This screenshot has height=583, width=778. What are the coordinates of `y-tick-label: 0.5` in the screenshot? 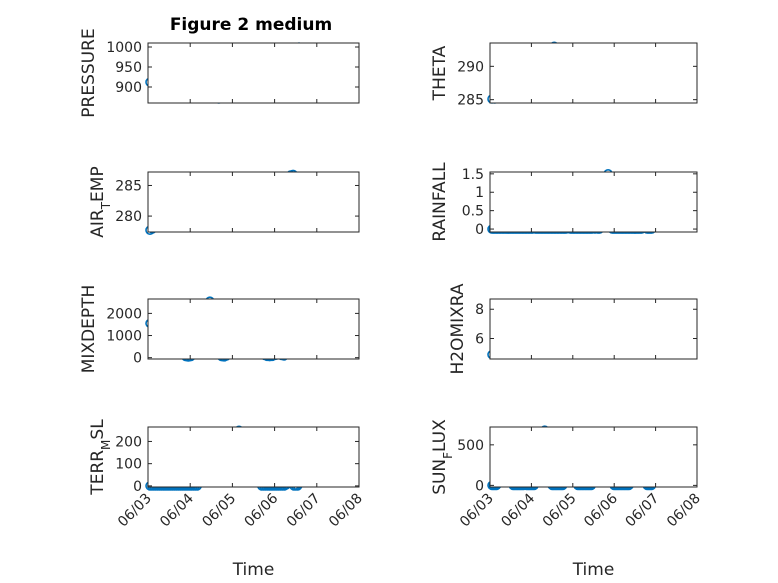 It's located at (473, 212).